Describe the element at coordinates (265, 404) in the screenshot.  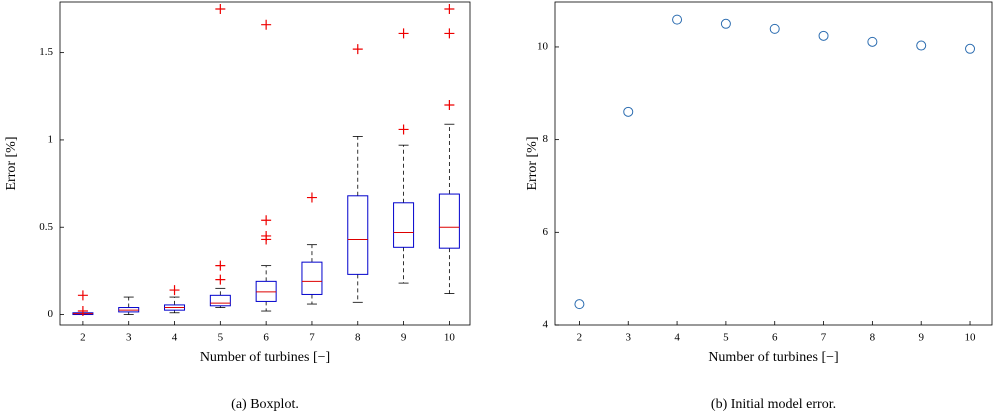
I see `caption: (a) Boxplot.` at that location.